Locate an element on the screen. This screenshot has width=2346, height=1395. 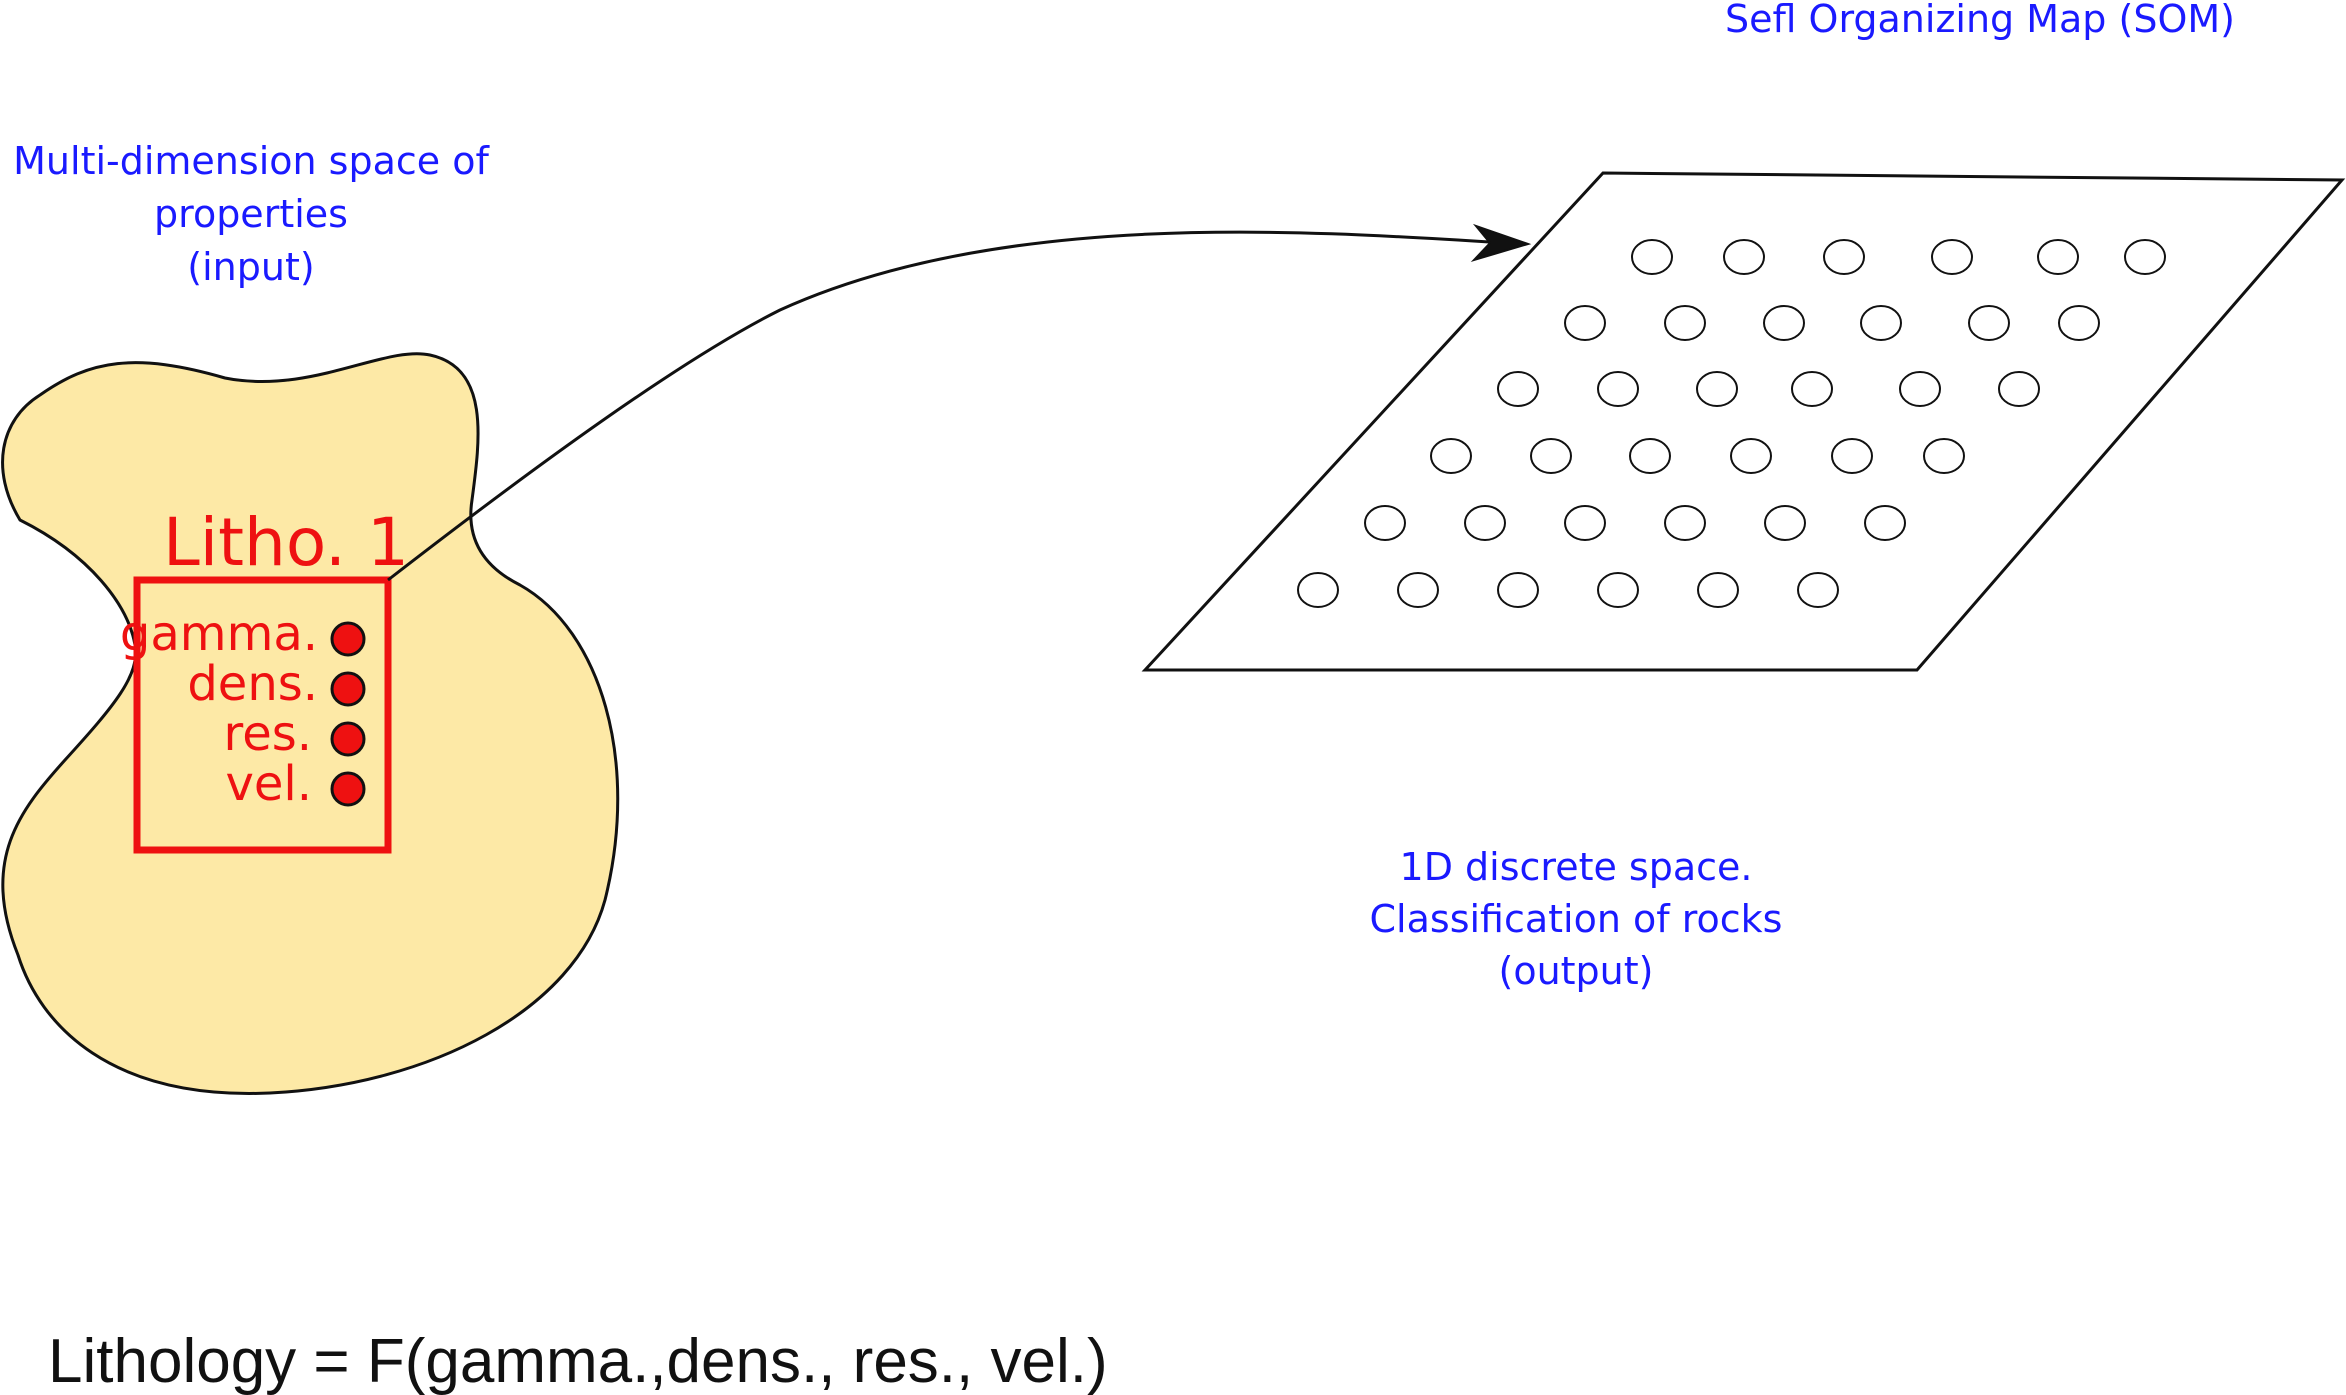
arrowhead-icon is located at coordinates (1501, 243).